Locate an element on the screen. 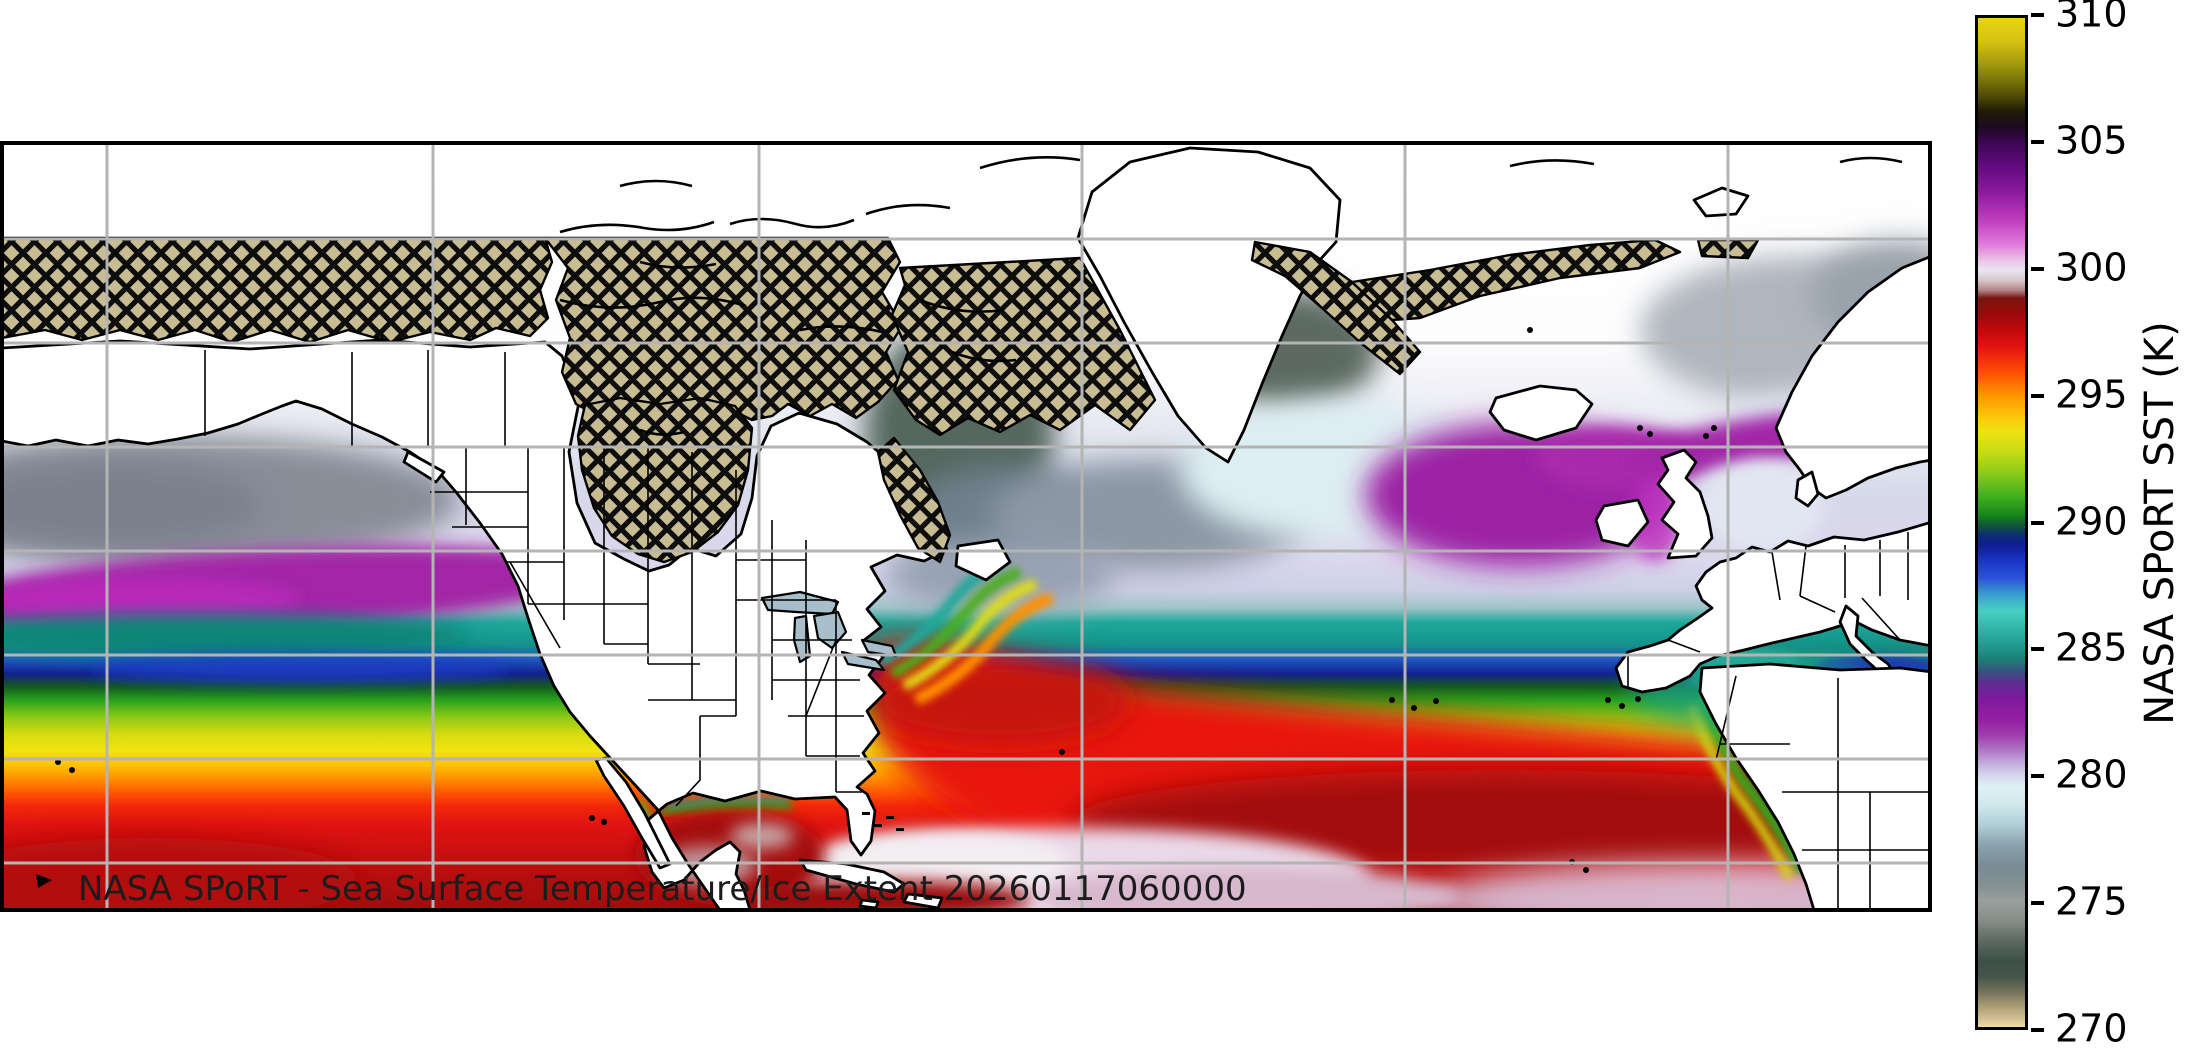 The width and height of the screenshot is (2192, 1056). ice-canadian-archipelago is located at coordinates (723, 329).